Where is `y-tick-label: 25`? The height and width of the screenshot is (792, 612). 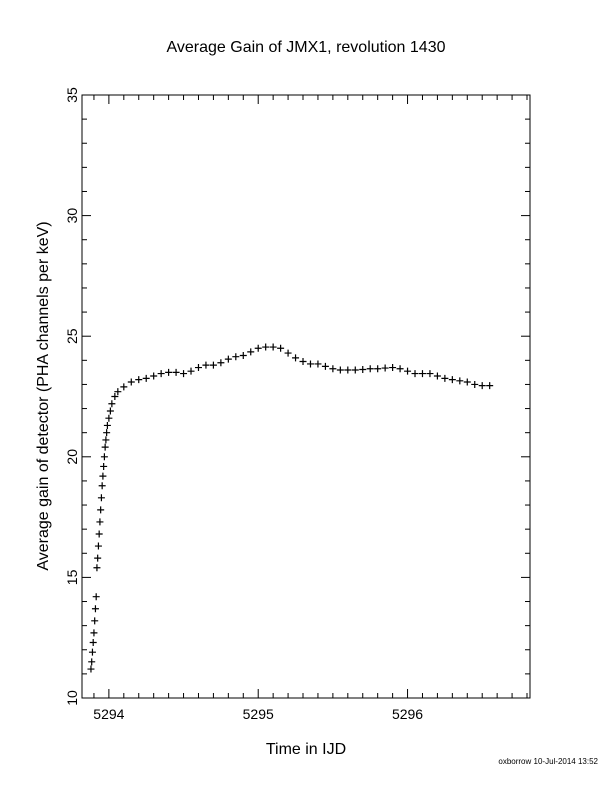 y-tick-label: 25 is located at coordinates (72, 336).